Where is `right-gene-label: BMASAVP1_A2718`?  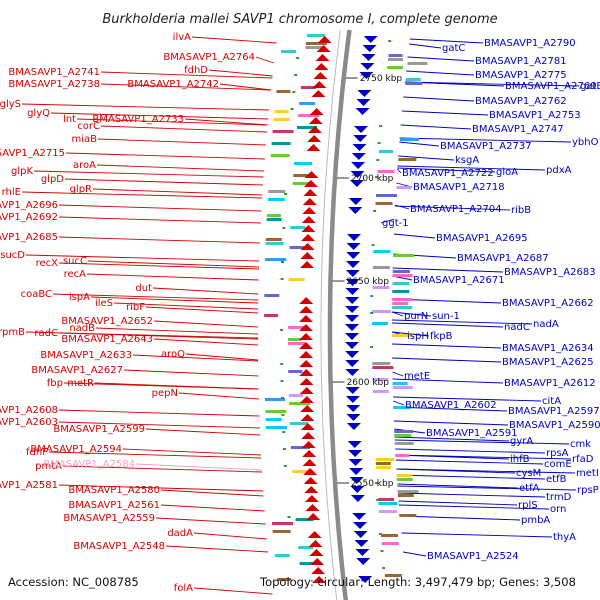 right-gene-label: BMASAVP1_A2718 is located at coordinates (459, 187).